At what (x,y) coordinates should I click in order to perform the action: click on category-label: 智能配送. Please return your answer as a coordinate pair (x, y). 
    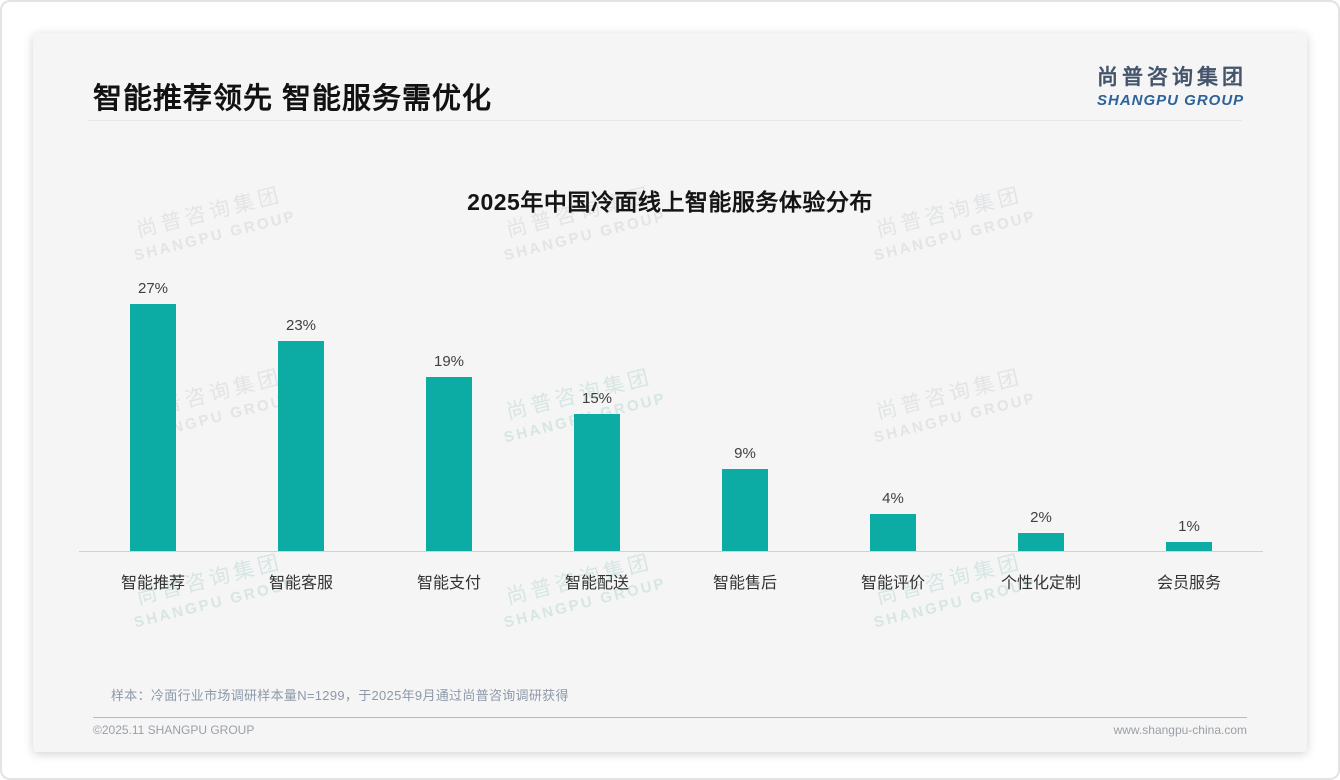
    Looking at the image, I should click on (596, 583).